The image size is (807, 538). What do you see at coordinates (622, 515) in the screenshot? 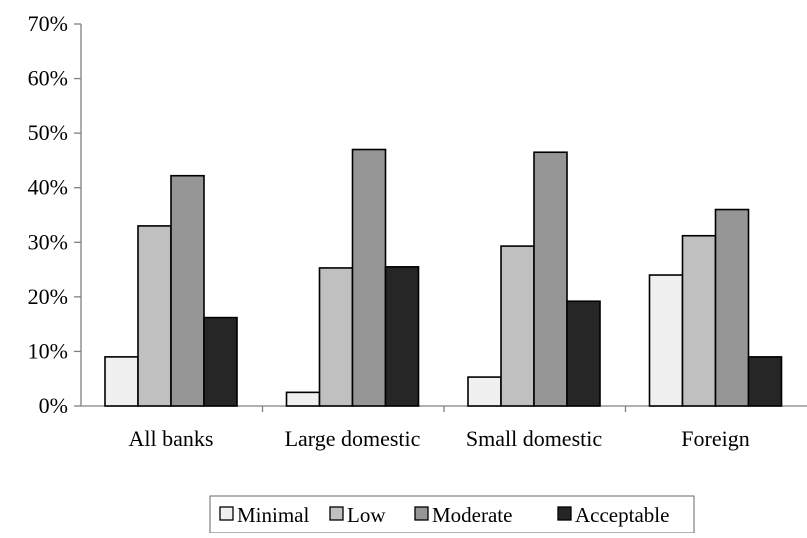
I see `legend-label-acceptable: Acceptable` at bounding box center [622, 515].